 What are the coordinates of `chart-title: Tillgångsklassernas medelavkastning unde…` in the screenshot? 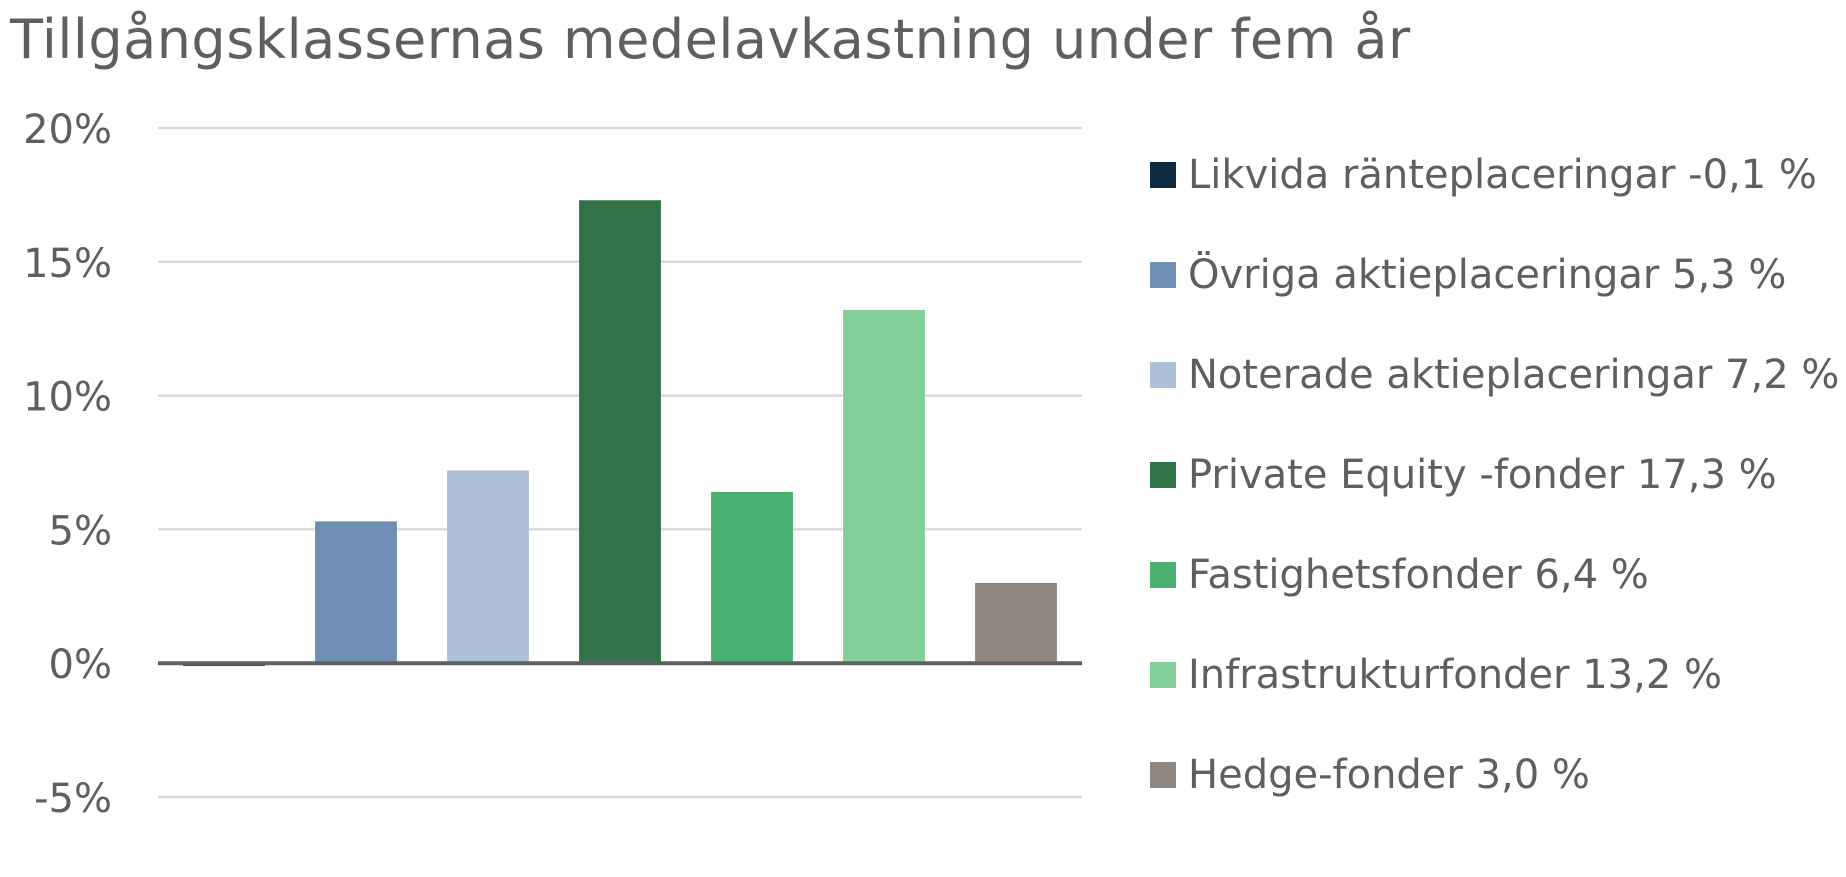 It's located at (710, 39).